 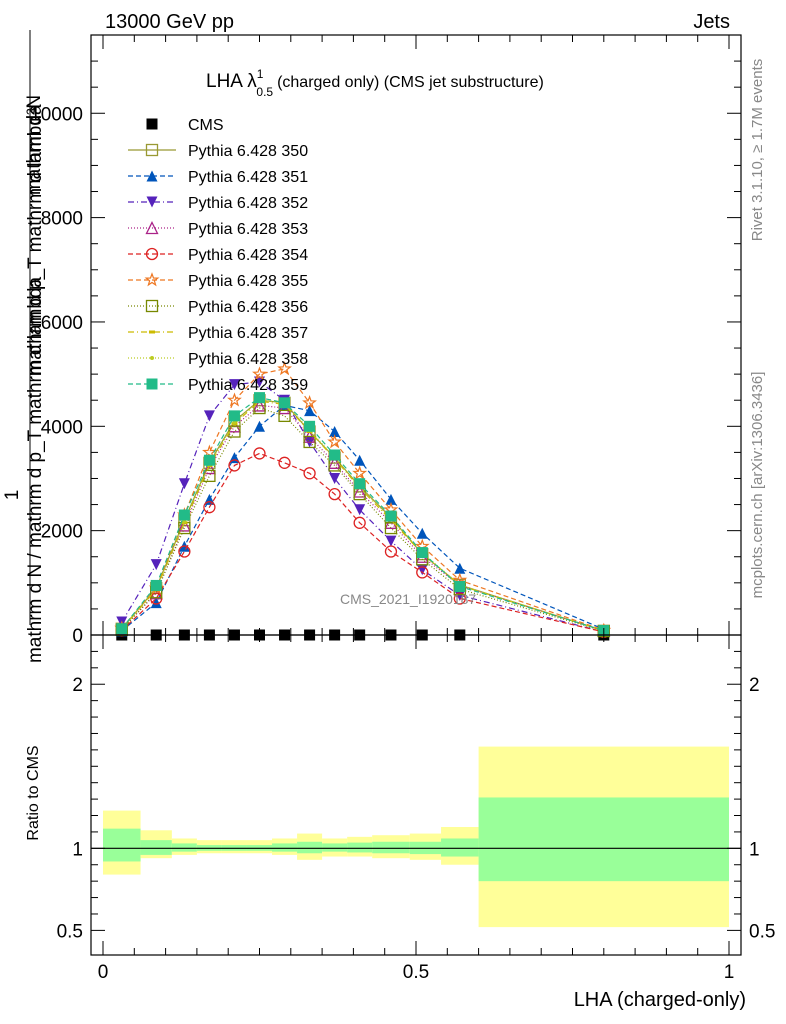 What do you see at coordinates (62, 323) in the screenshot?
I see `upper-ytick-label-3: 6000` at bounding box center [62, 323].